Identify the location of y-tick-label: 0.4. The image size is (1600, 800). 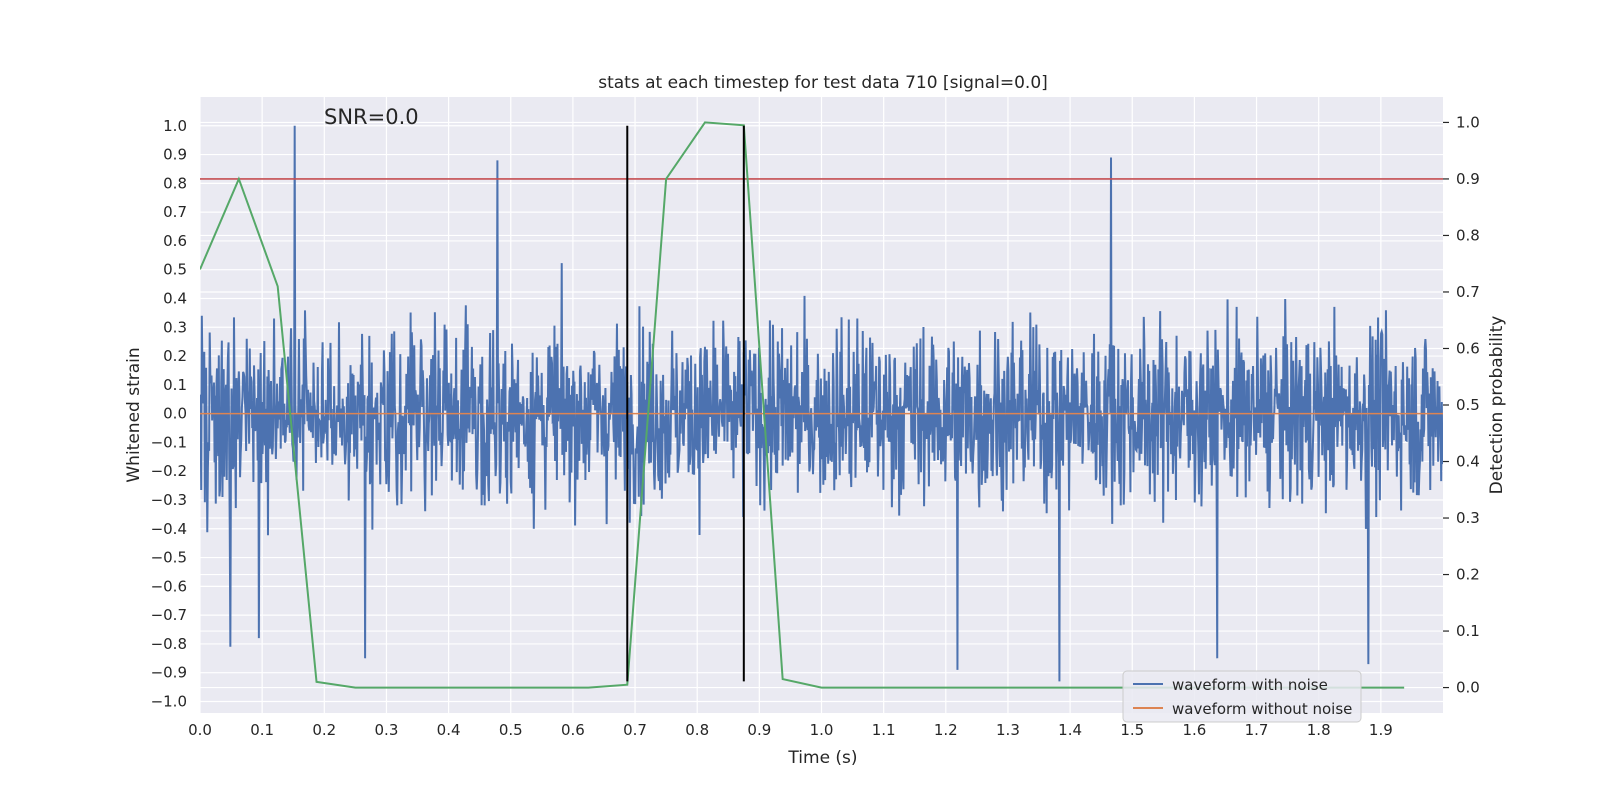
(175, 298).